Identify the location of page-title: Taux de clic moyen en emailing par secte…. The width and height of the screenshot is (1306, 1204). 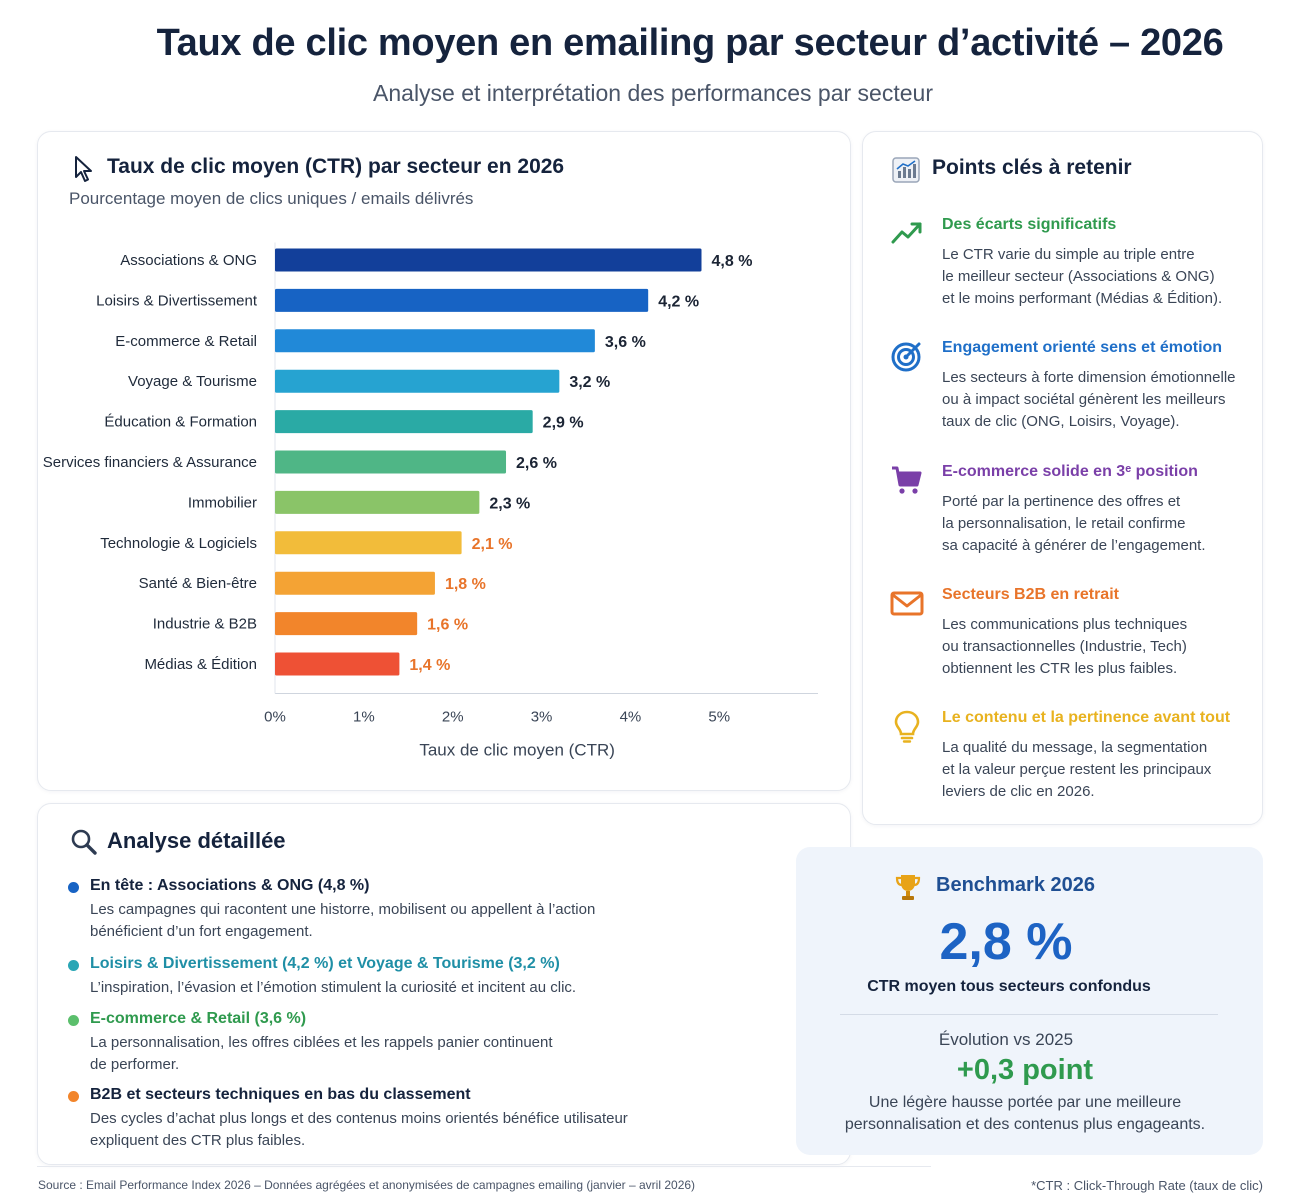
(690, 43).